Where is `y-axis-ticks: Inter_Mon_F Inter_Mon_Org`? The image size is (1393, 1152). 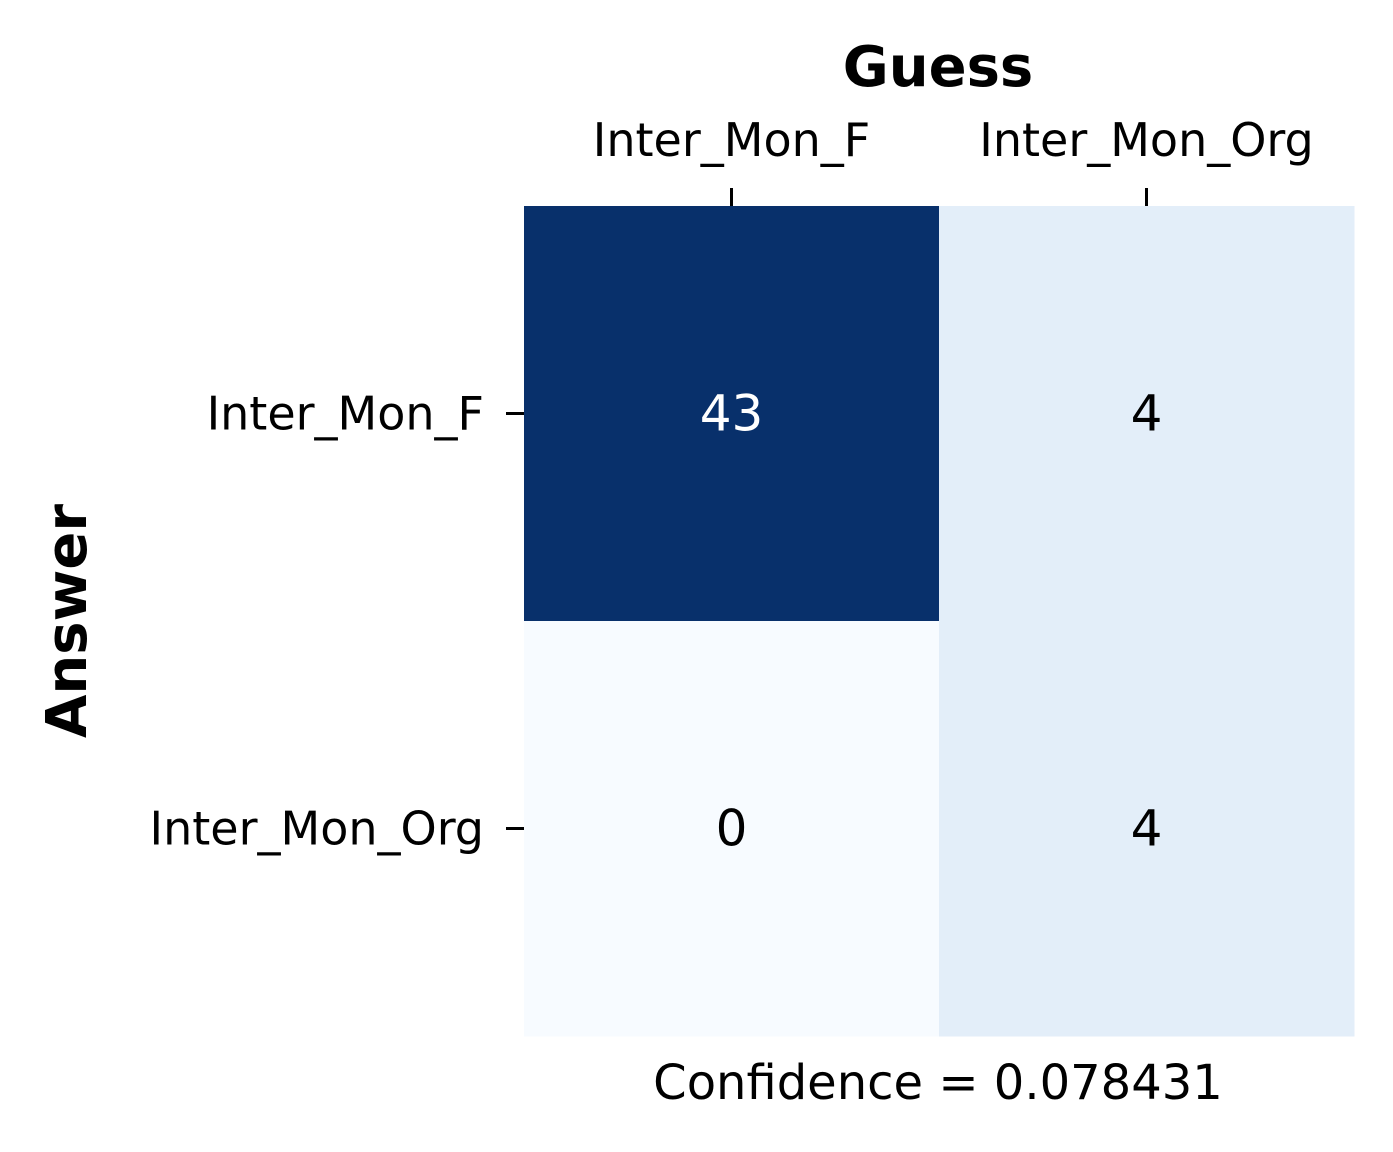 y-axis-ticks: Inter_Mon_F Inter_Mon_Org is located at coordinates (337, 621).